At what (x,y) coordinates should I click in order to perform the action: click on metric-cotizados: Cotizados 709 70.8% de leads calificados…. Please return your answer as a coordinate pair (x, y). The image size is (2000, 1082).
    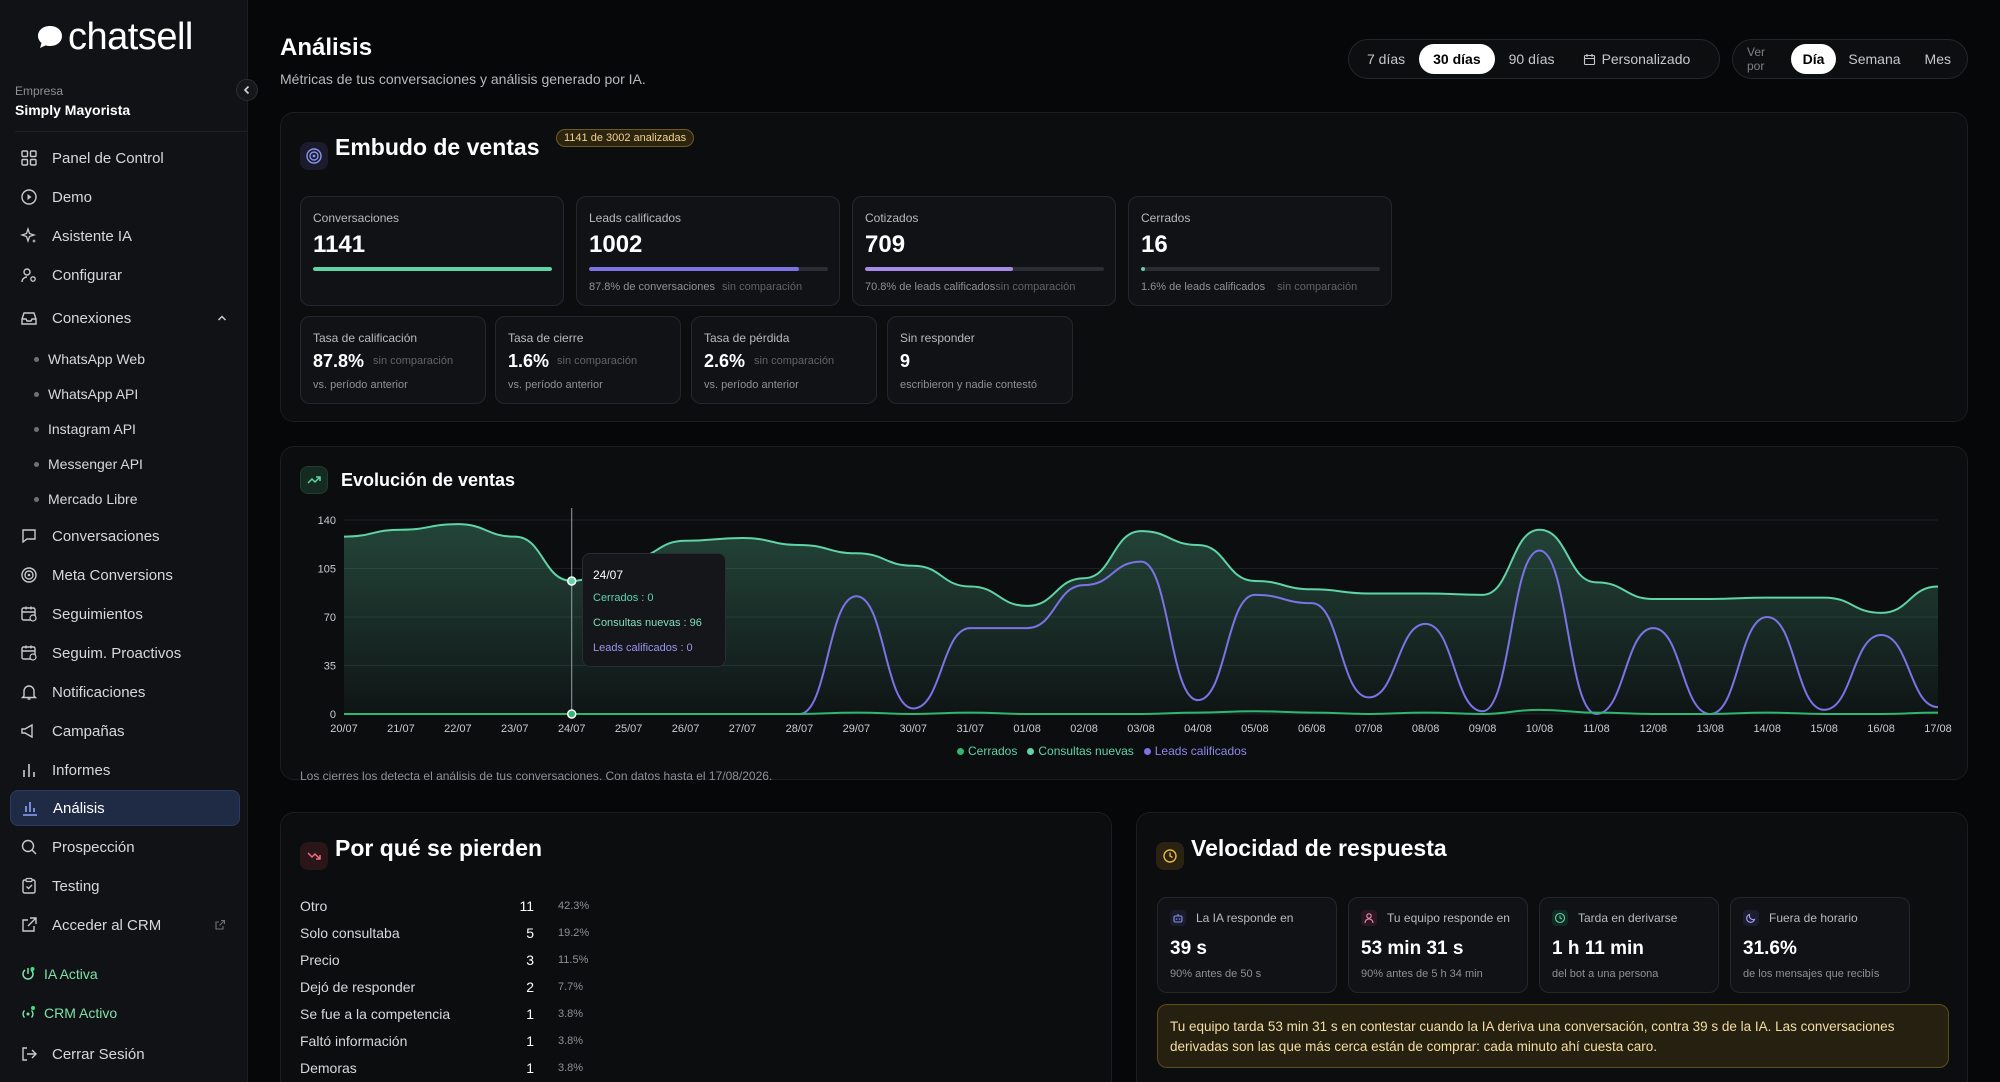
    Looking at the image, I should click on (984, 251).